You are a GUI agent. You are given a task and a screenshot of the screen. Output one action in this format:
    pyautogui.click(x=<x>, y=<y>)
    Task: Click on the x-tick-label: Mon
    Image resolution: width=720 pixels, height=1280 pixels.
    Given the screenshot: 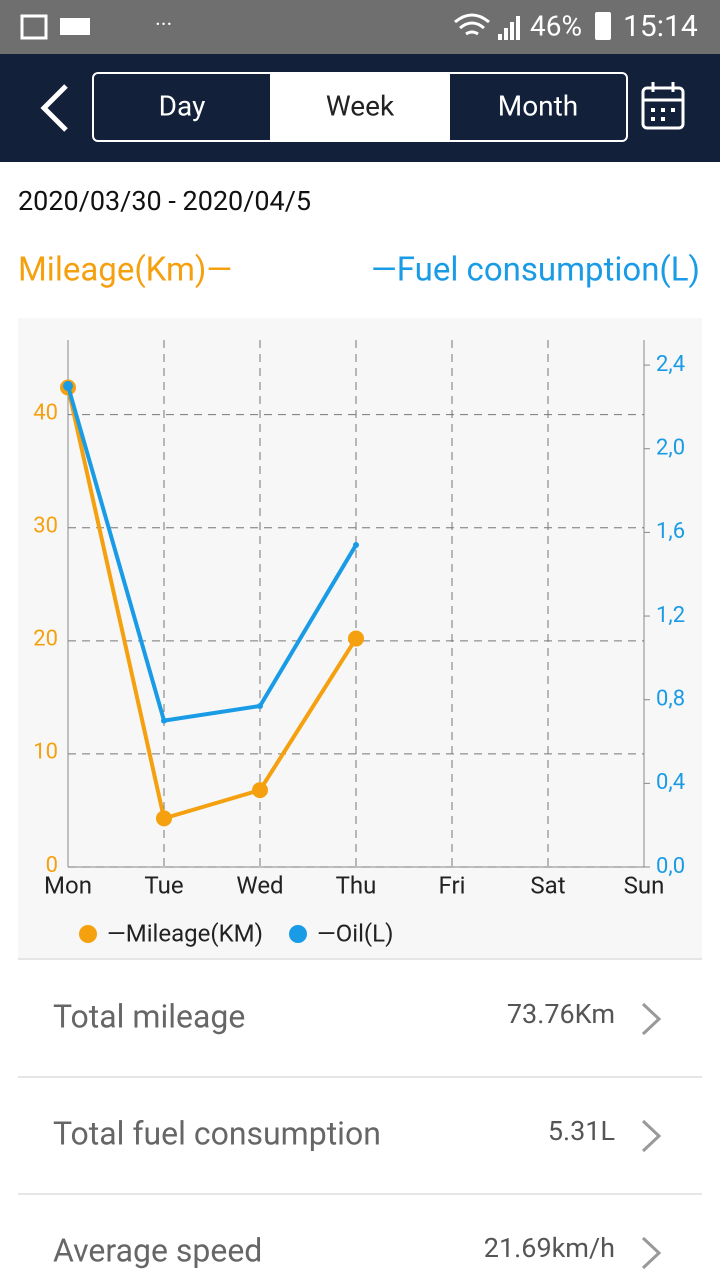 What is the action you would take?
    pyautogui.click(x=68, y=885)
    